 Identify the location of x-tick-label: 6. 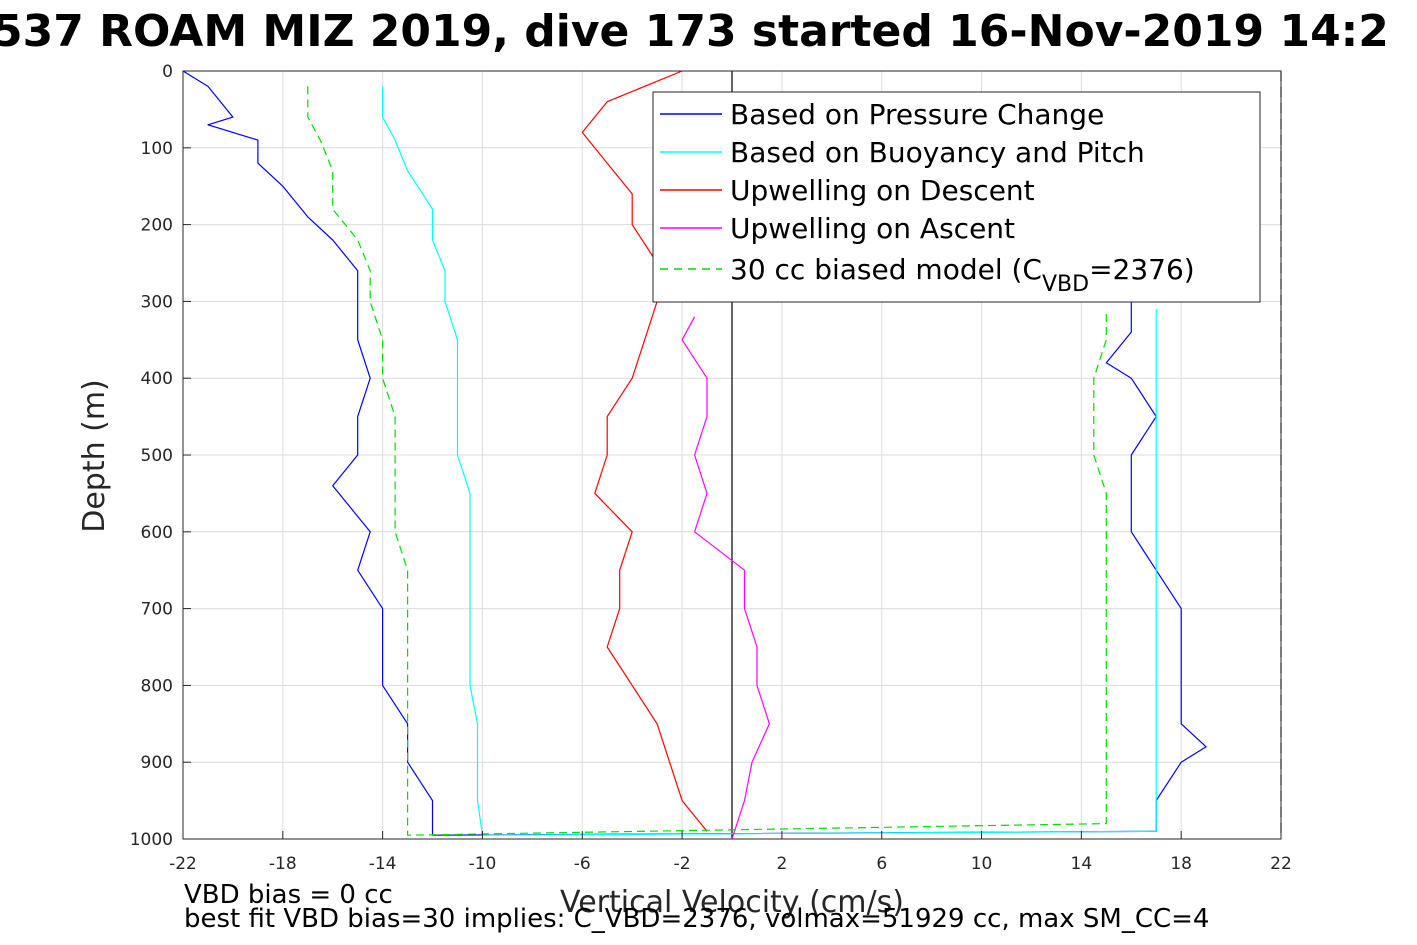
(881, 864).